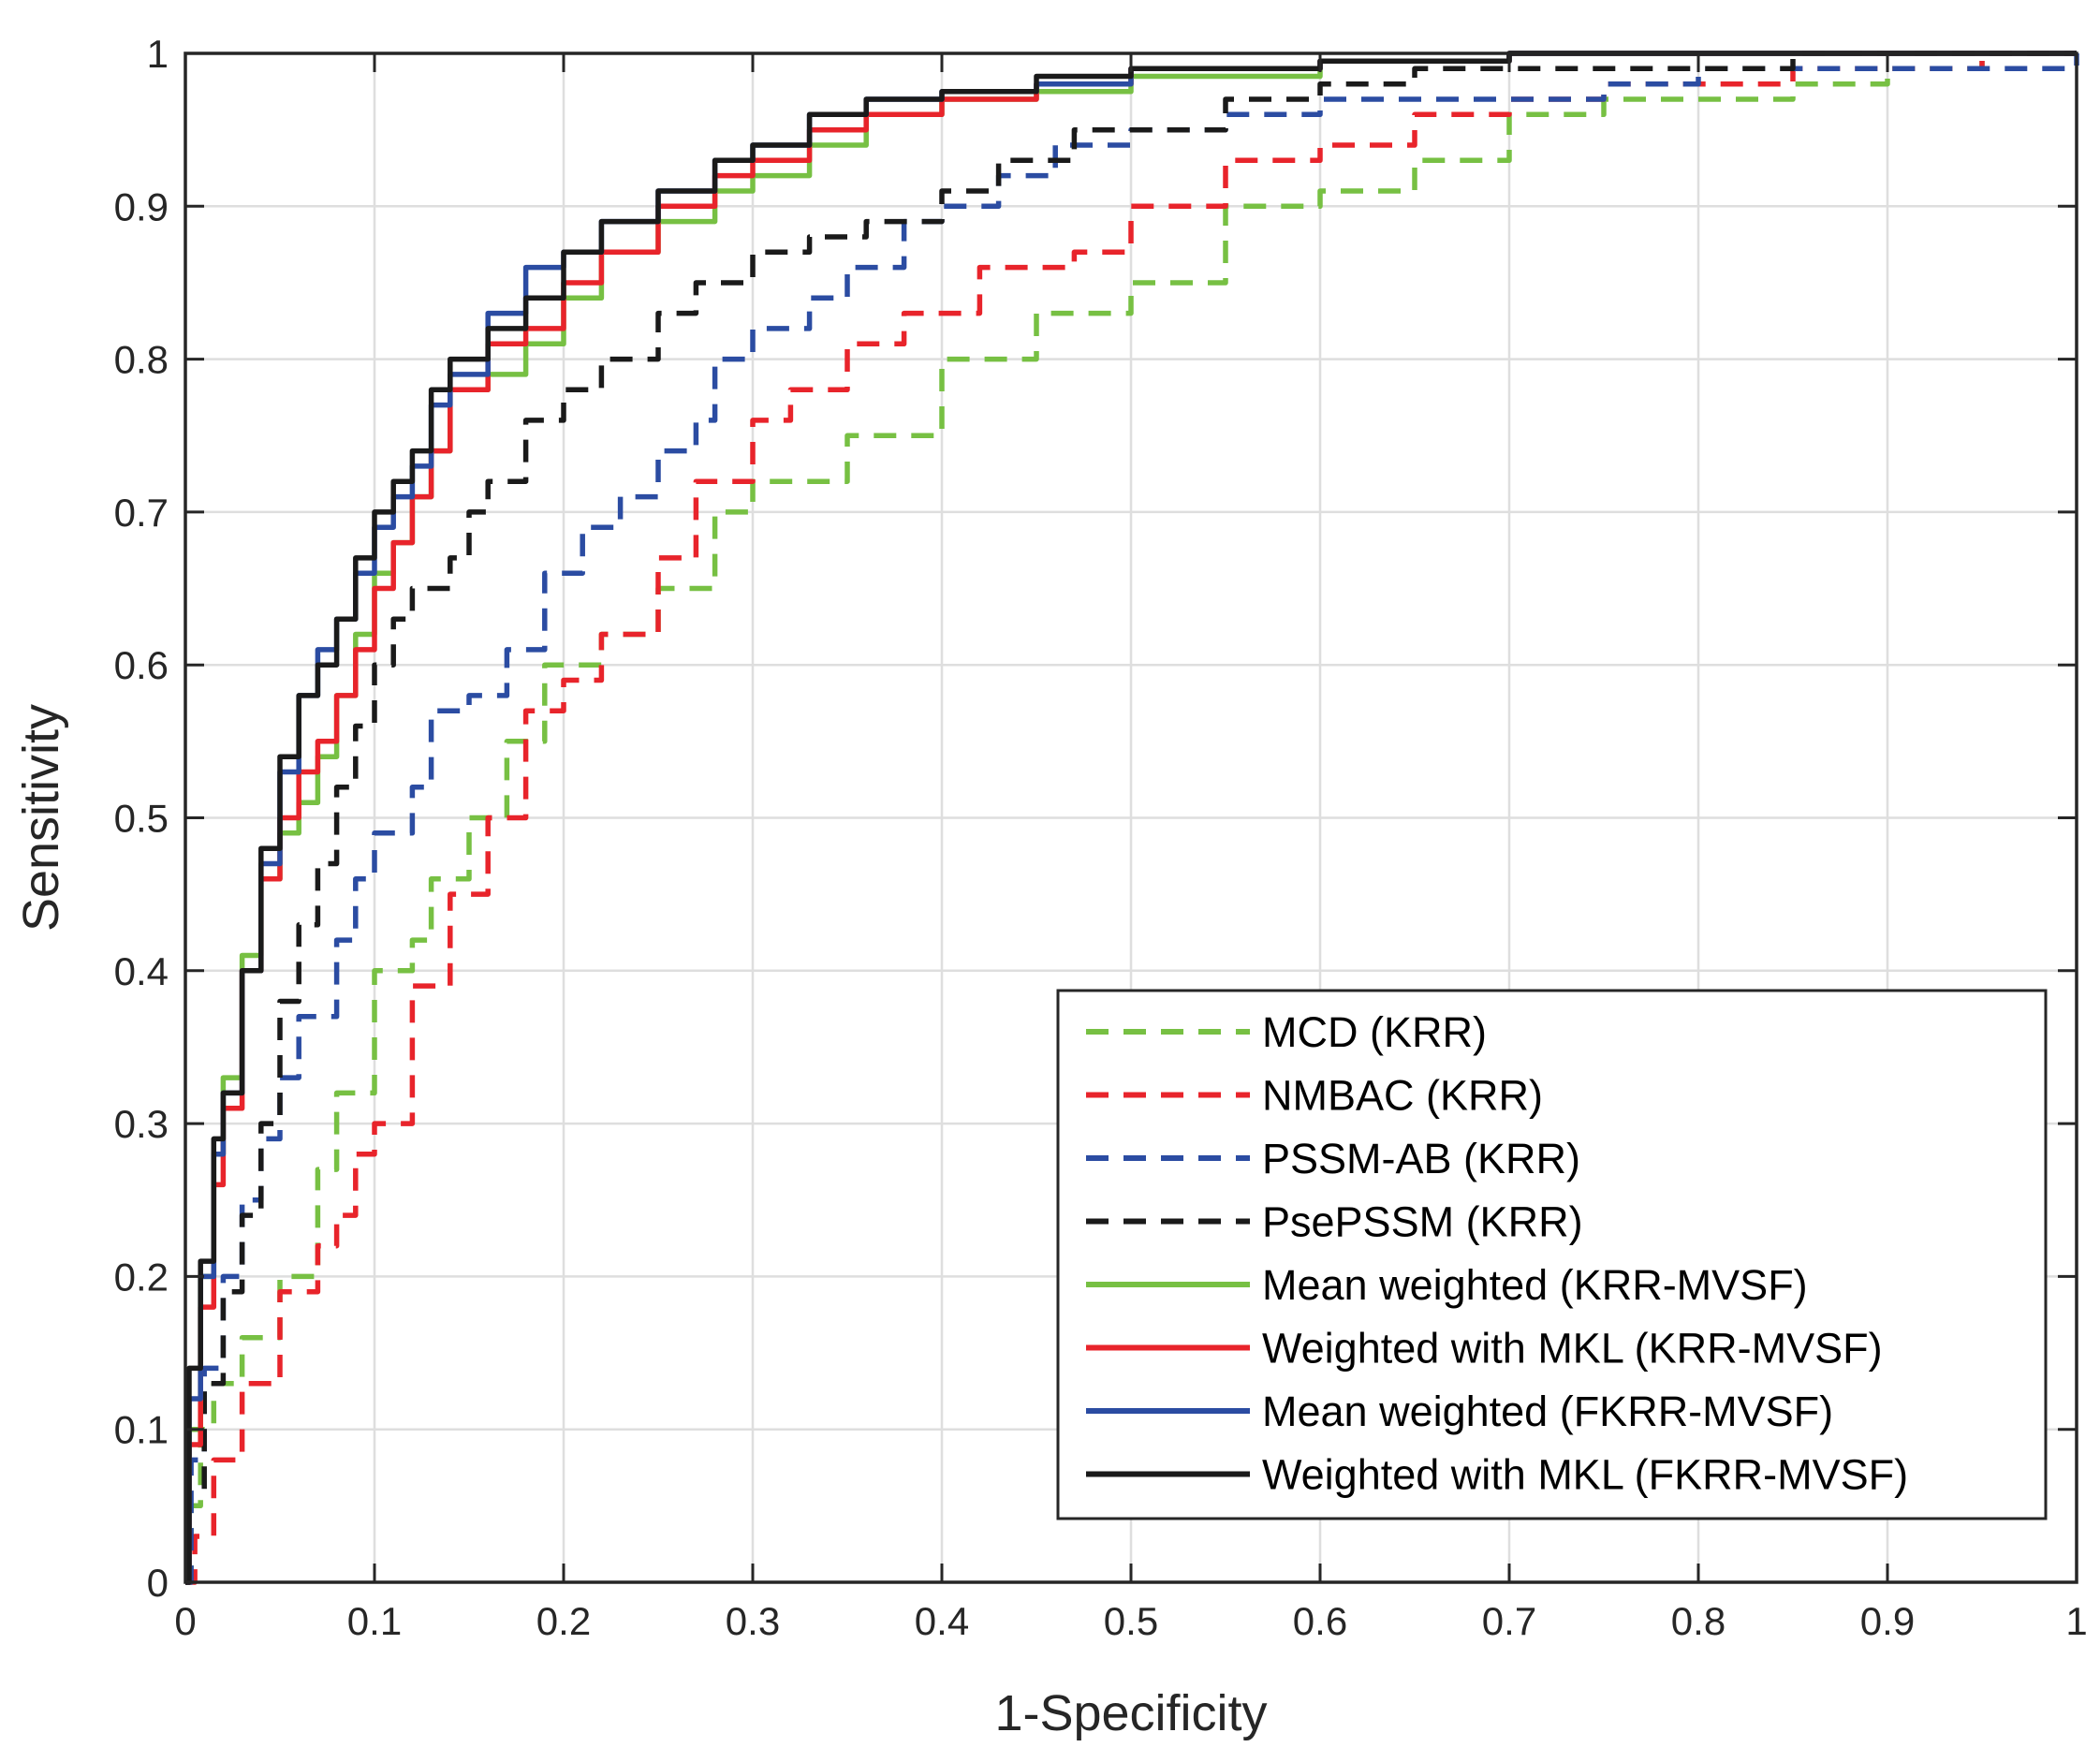 The image size is (2100, 1762). I want to click on legend-label-1: NMBAC (KRR), so click(1402, 1096).